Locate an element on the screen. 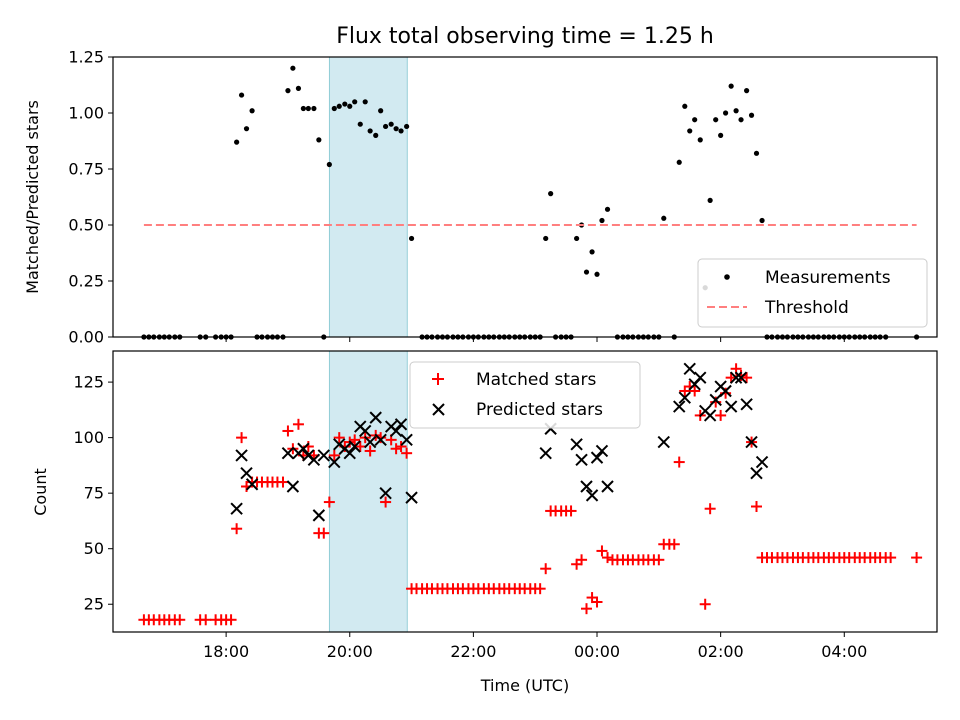  top-chart-title: Flux total observing time = 1.25 h is located at coordinates (525, 36).